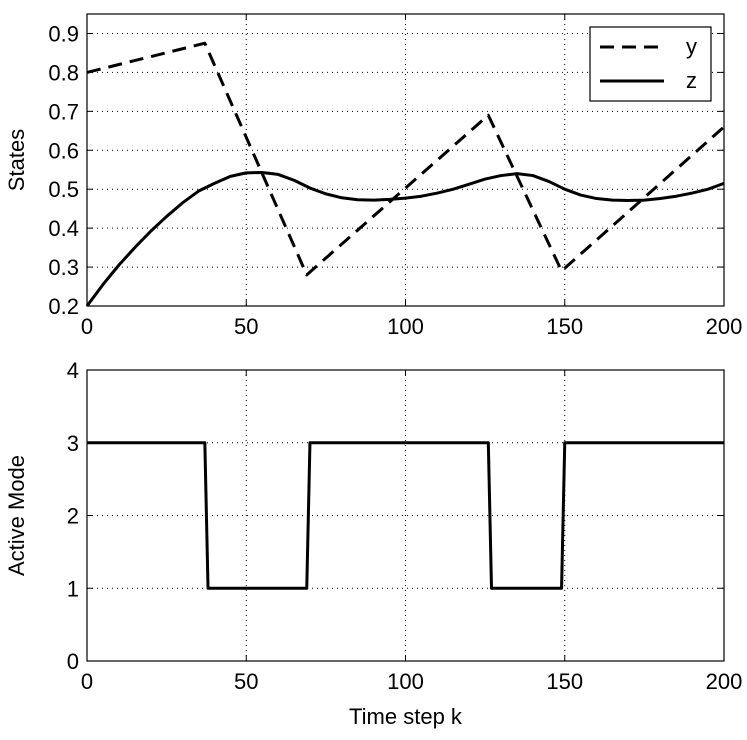 The image size is (747, 740). Describe the element at coordinates (406, 716) in the screenshot. I see `mode-xlabel: Time step k` at that location.